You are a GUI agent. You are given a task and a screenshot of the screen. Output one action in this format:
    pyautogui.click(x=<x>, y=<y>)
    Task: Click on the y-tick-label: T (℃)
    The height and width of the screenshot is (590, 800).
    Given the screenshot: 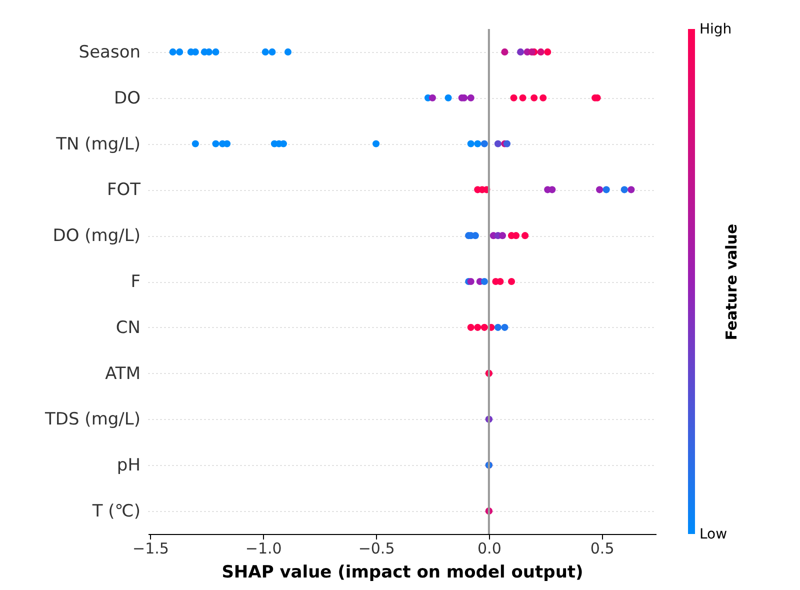 What is the action you would take?
    pyautogui.click(x=115, y=512)
    